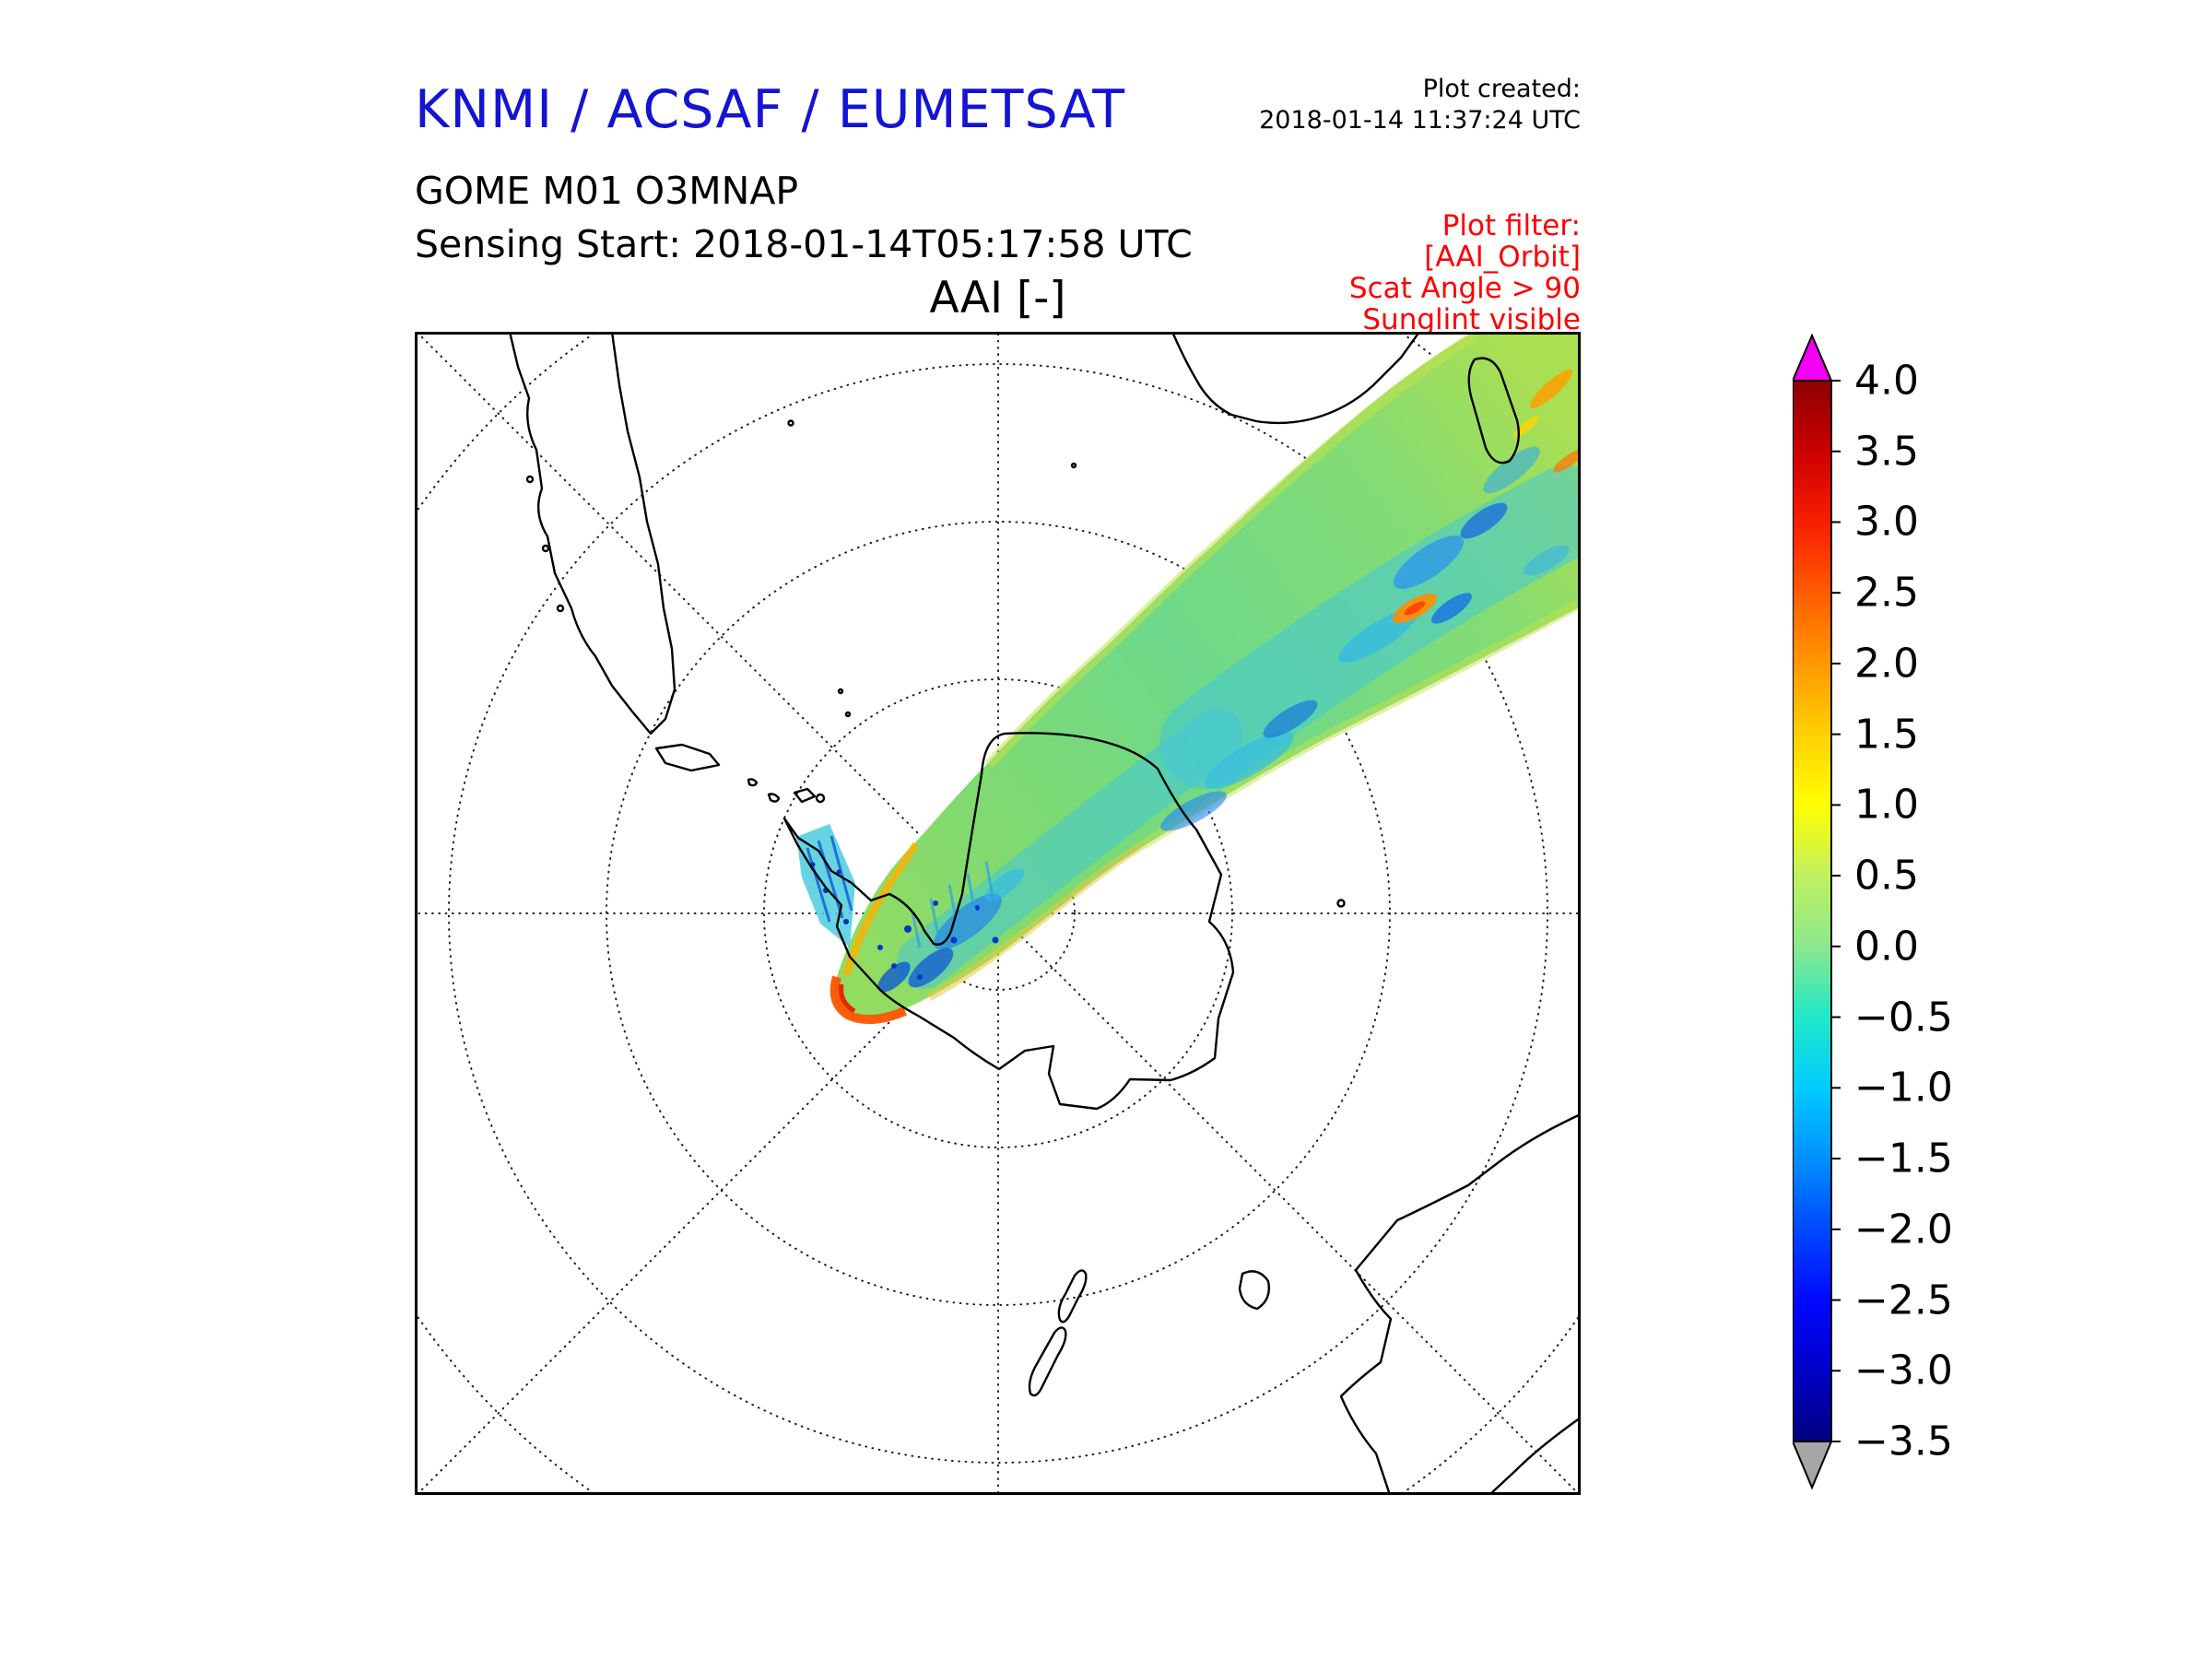  What do you see at coordinates (1502, 257) in the screenshot?
I see `plot-filter-line: [AAI_Orbit]` at bounding box center [1502, 257].